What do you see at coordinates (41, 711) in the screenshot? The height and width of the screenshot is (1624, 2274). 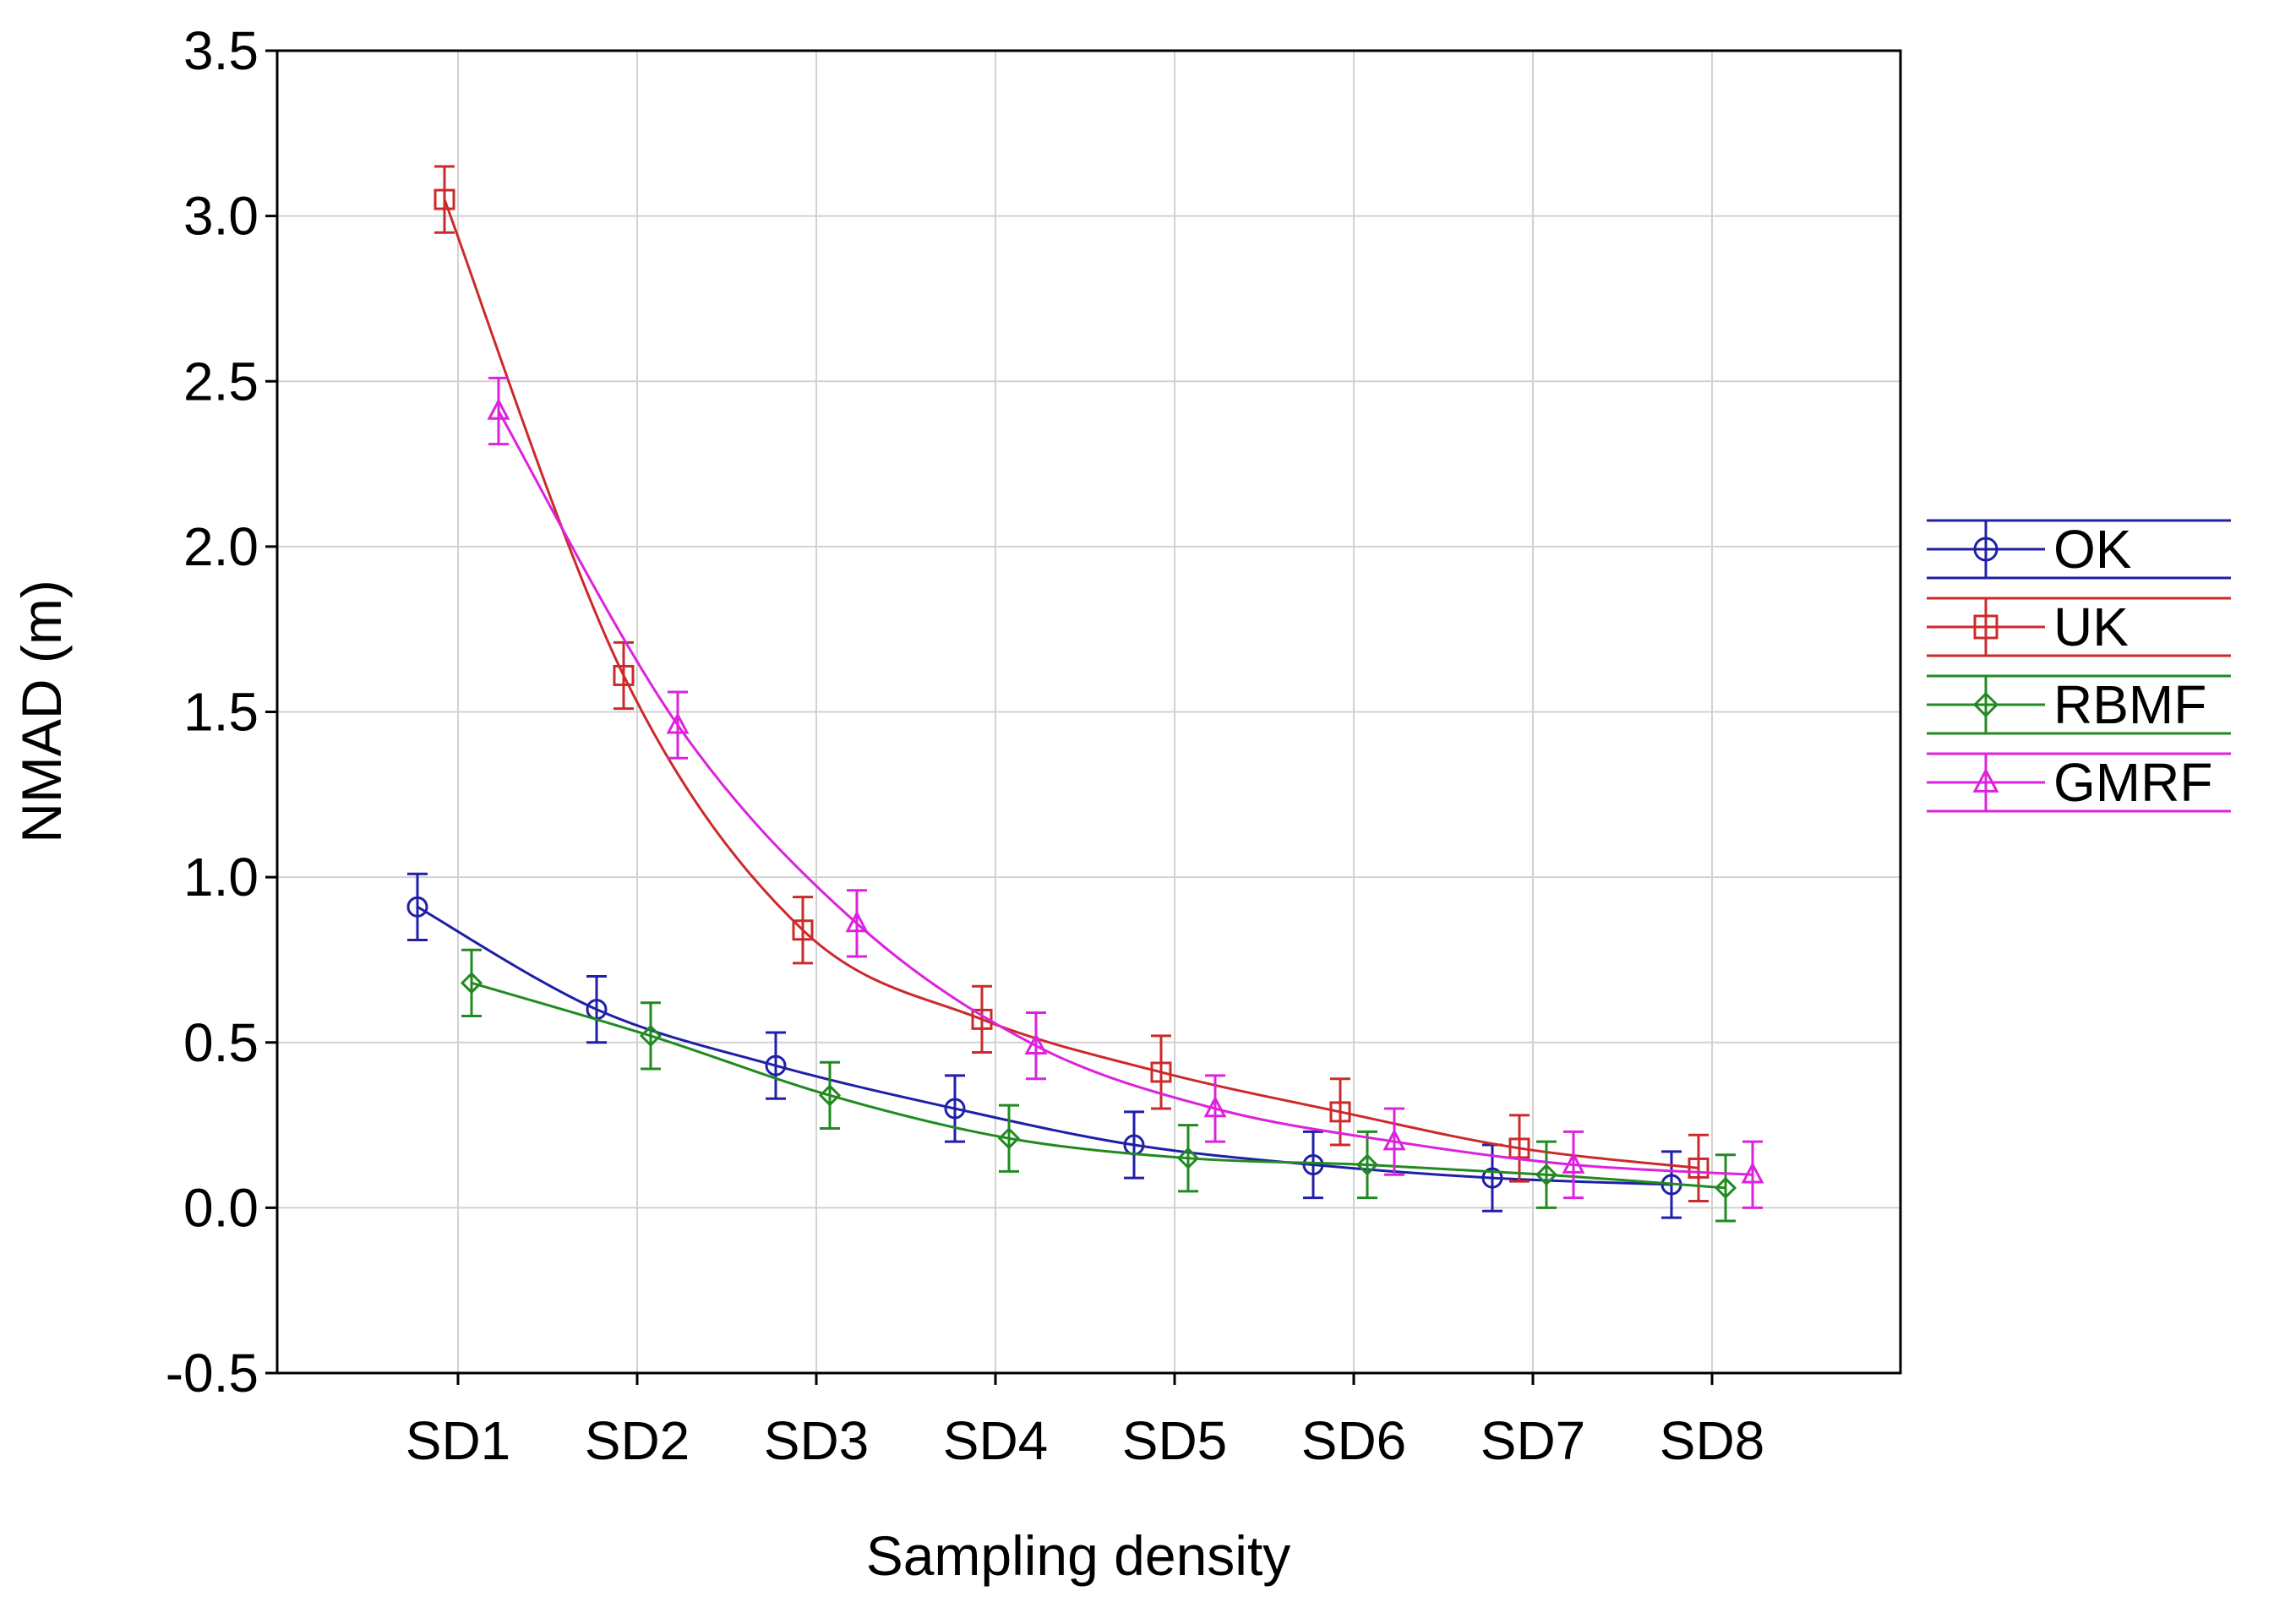 I see `y-axis-label: NMAD (m)` at bounding box center [41, 711].